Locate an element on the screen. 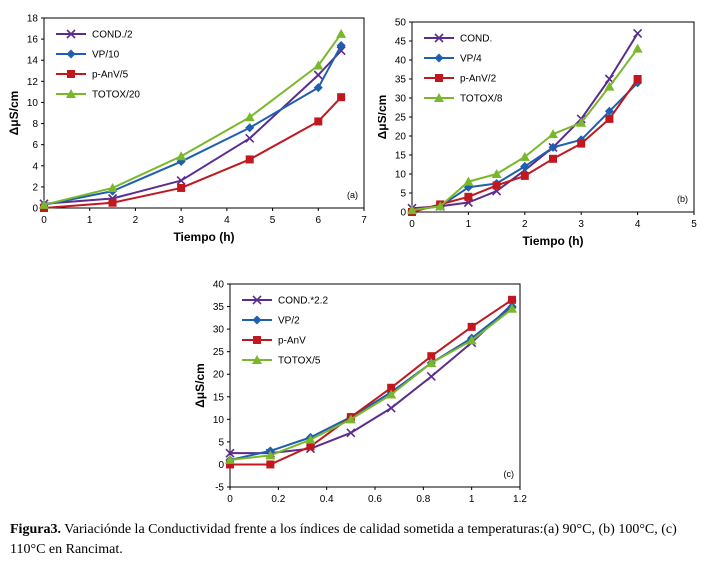 Image resolution: width=722 pixels, height=576 pixels. legend-label: VP/4 is located at coordinates (471, 59).